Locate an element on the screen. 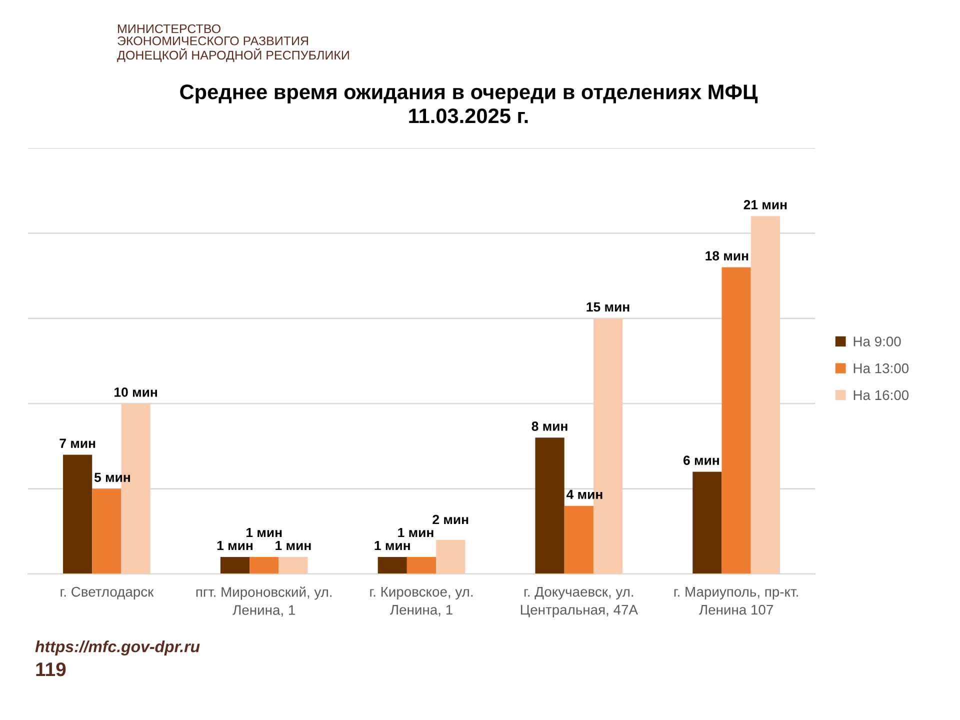 The height and width of the screenshot is (720, 960). data-label: 6 мин is located at coordinates (701, 460).